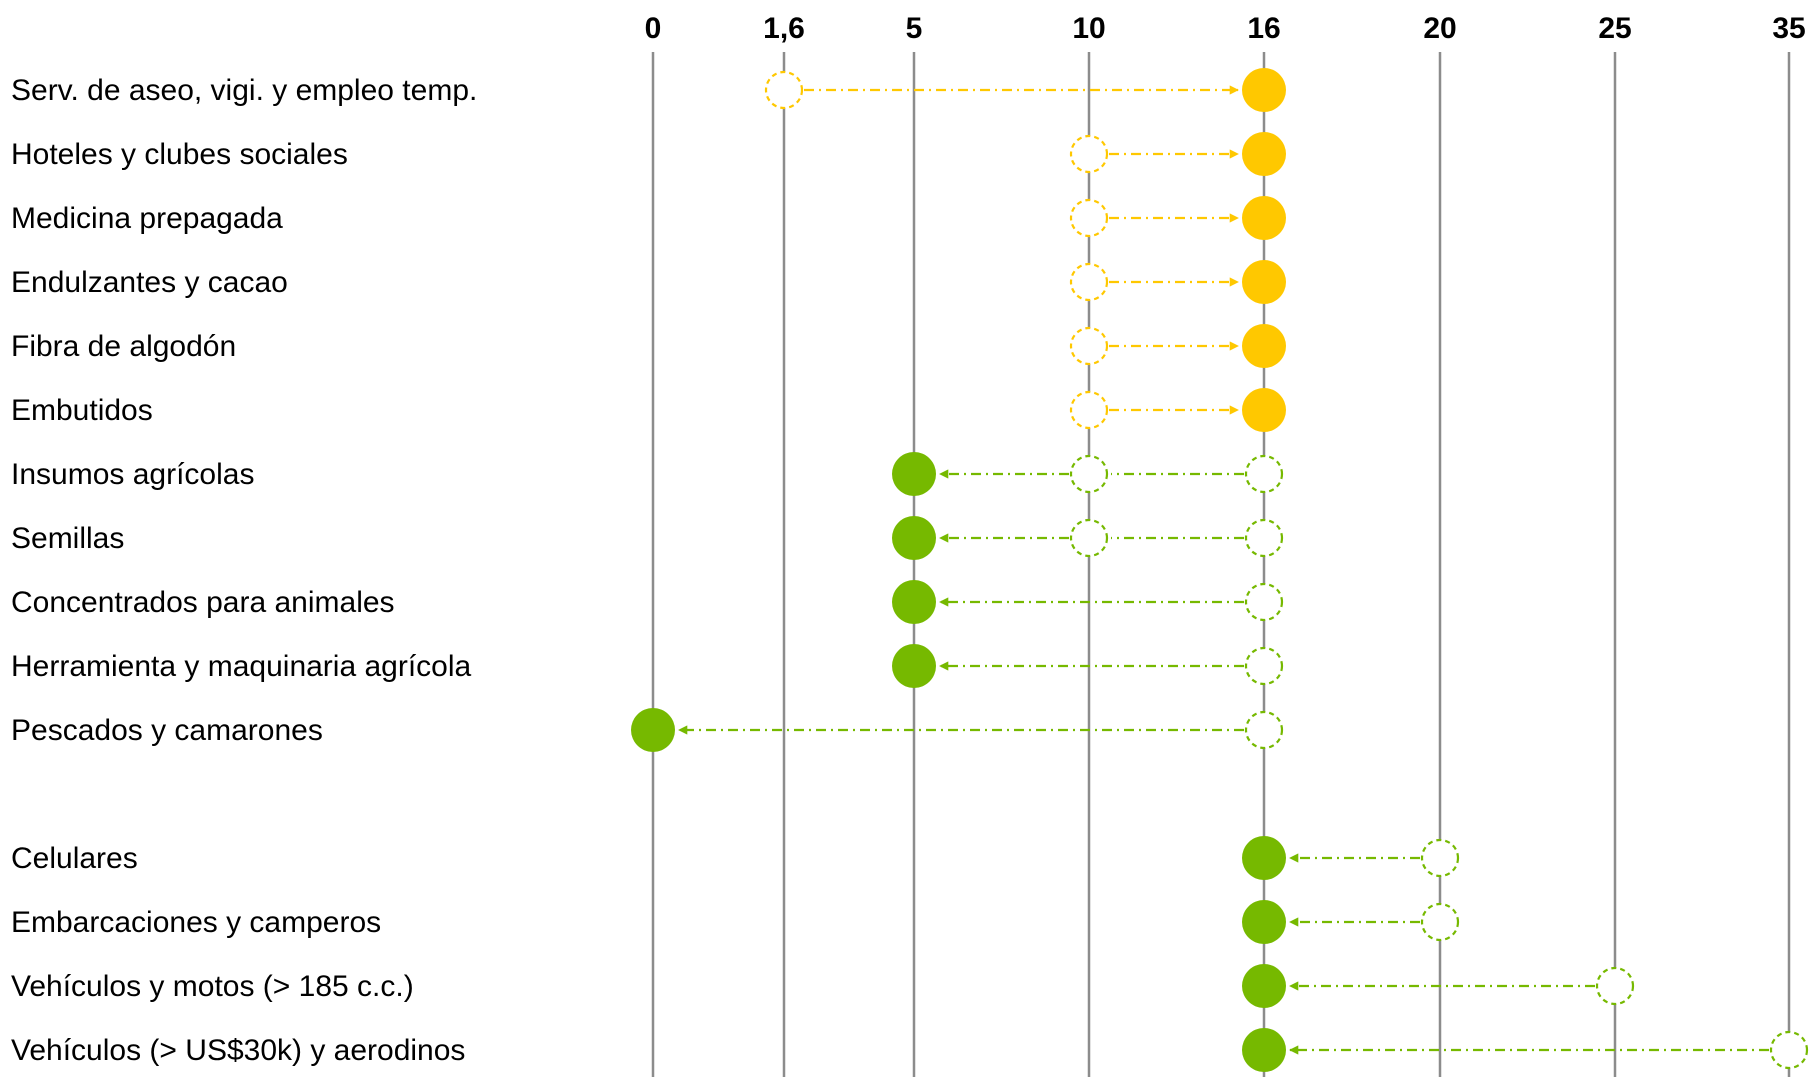  What do you see at coordinates (1614, 28) in the screenshot?
I see `x-tick-label: 25` at bounding box center [1614, 28].